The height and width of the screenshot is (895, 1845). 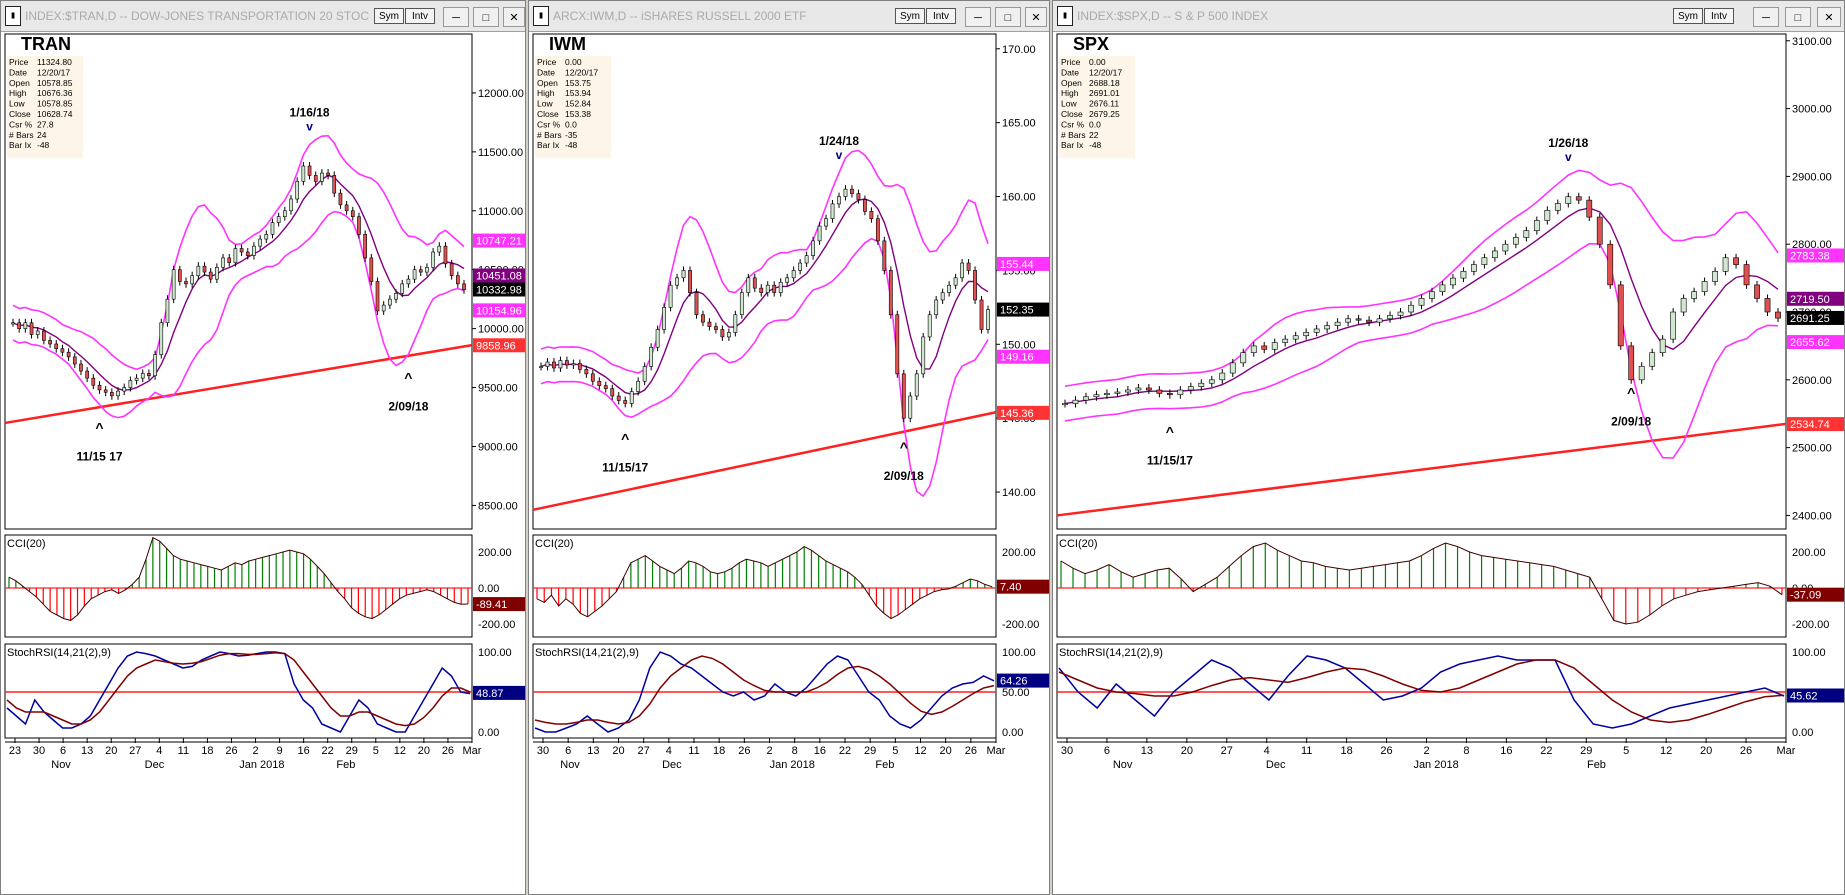 What do you see at coordinates (1017, 311) in the screenshot?
I see `price-tag-label: 152.35` at bounding box center [1017, 311].